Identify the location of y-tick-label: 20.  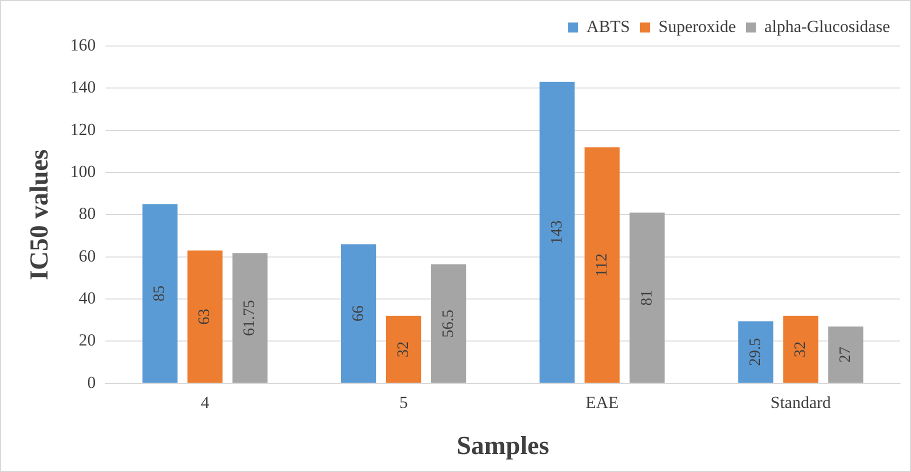
(87, 340).